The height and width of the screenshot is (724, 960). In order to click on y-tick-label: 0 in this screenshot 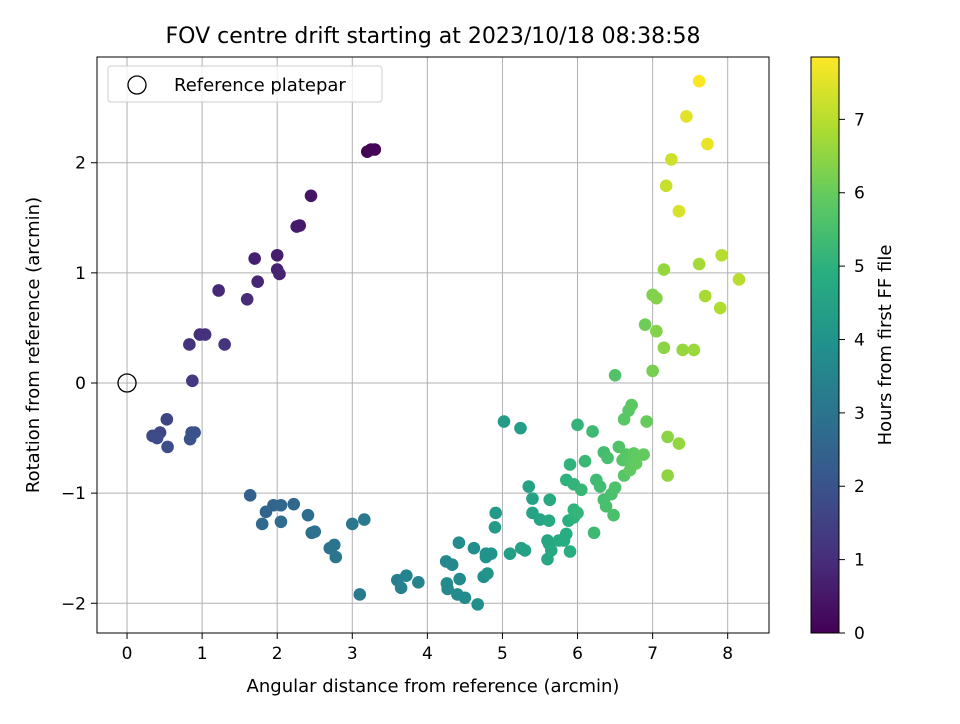, I will do `click(80, 384)`.